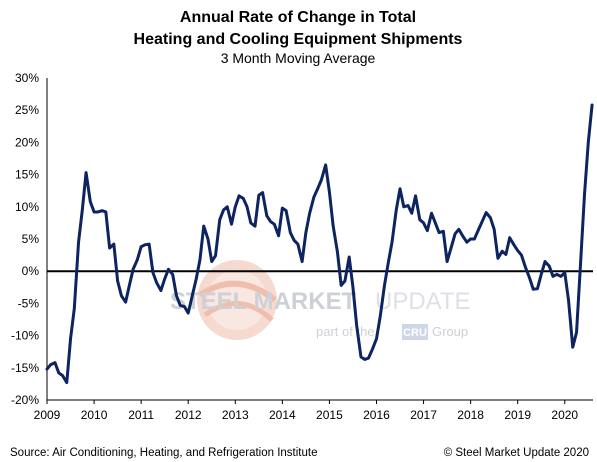 The width and height of the screenshot is (597, 462). Describe the element at coordinates (29, 303) in the screenshot. I see `y-tick-label: -5%` at that location.